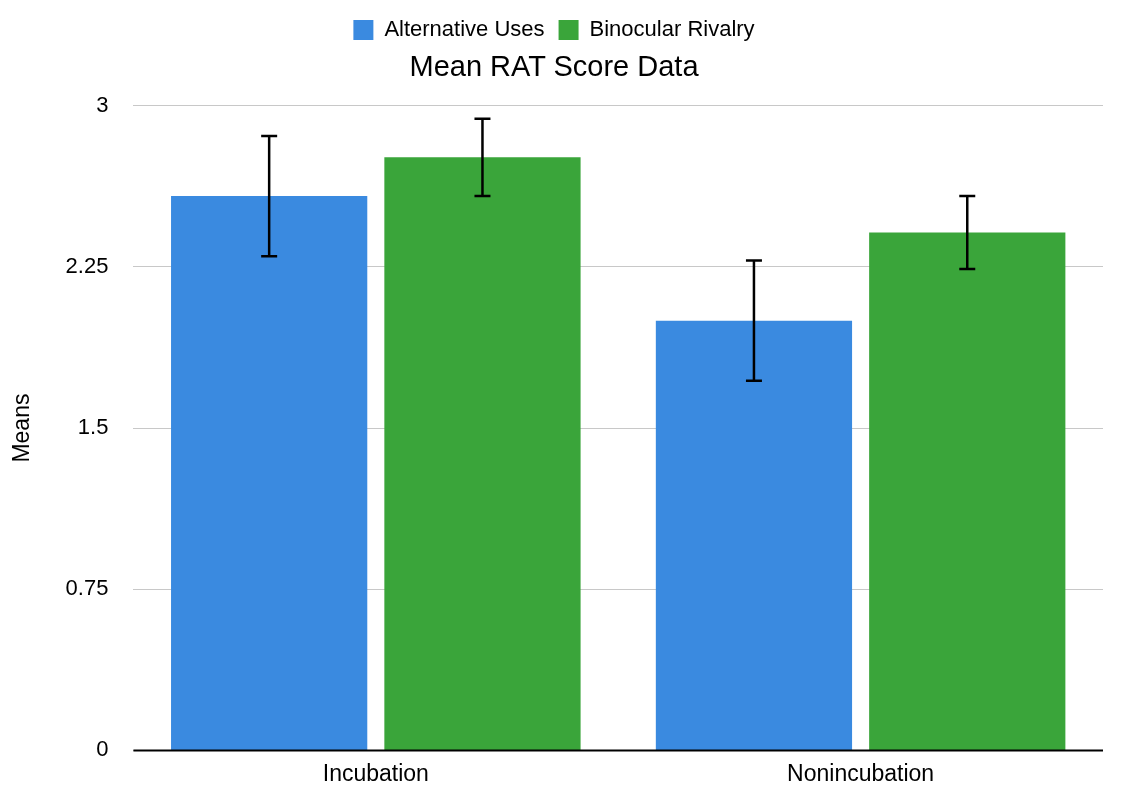 Image resolution: width=1128 pixels, height=803 pixels. I want to click on y-axis-title: Means, so click(21, 428).